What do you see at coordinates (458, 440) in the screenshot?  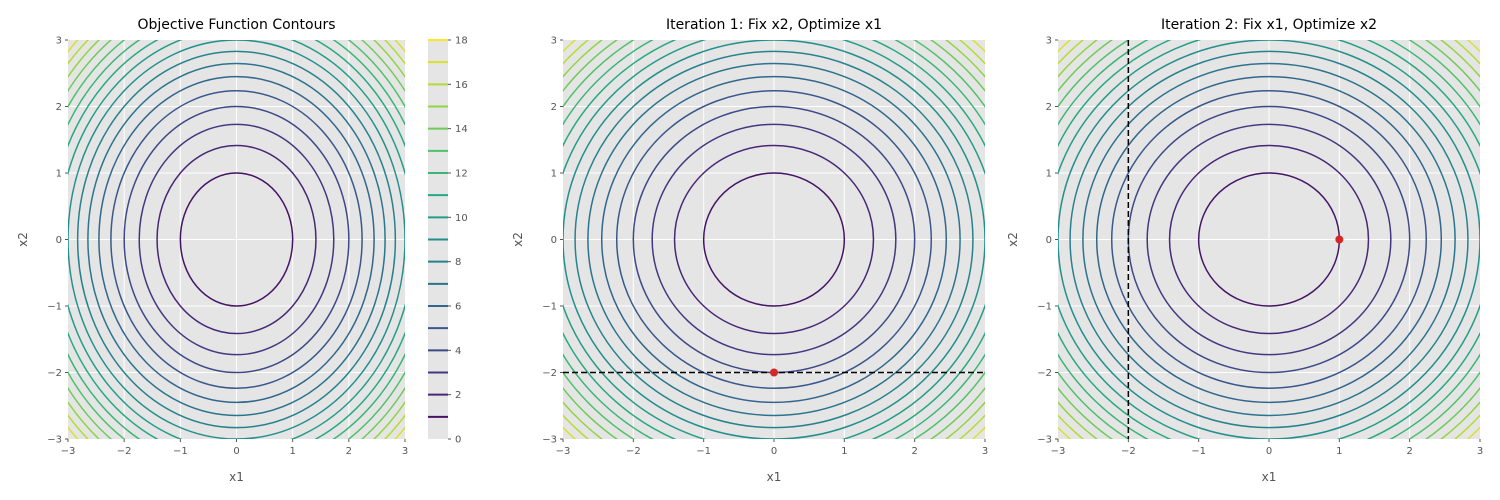 I see `colorbar-tick-label: 0` at bounding box center [458, 440].